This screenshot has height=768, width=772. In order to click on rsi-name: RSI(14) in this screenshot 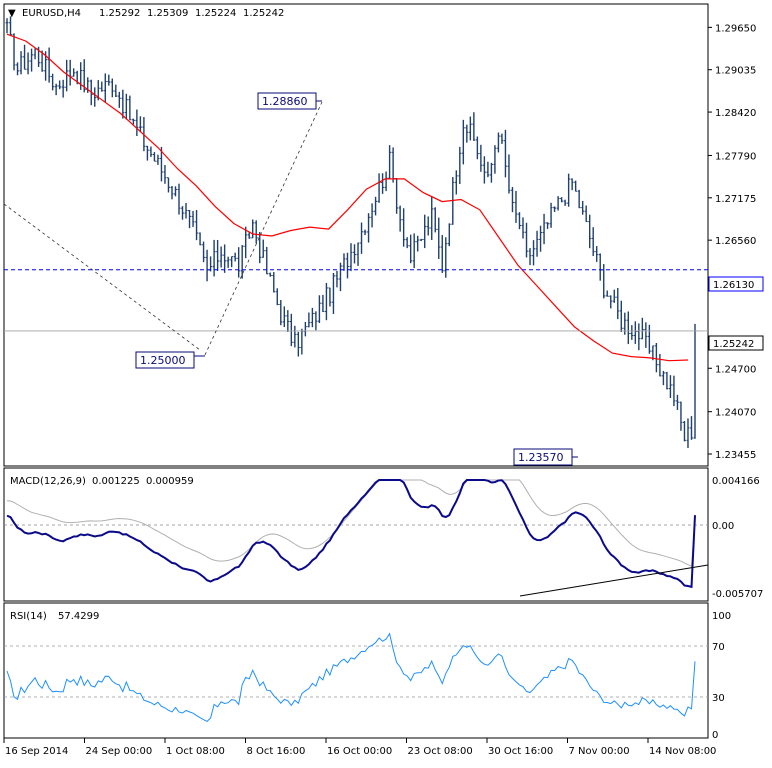, I will do `click(28, 616)`.